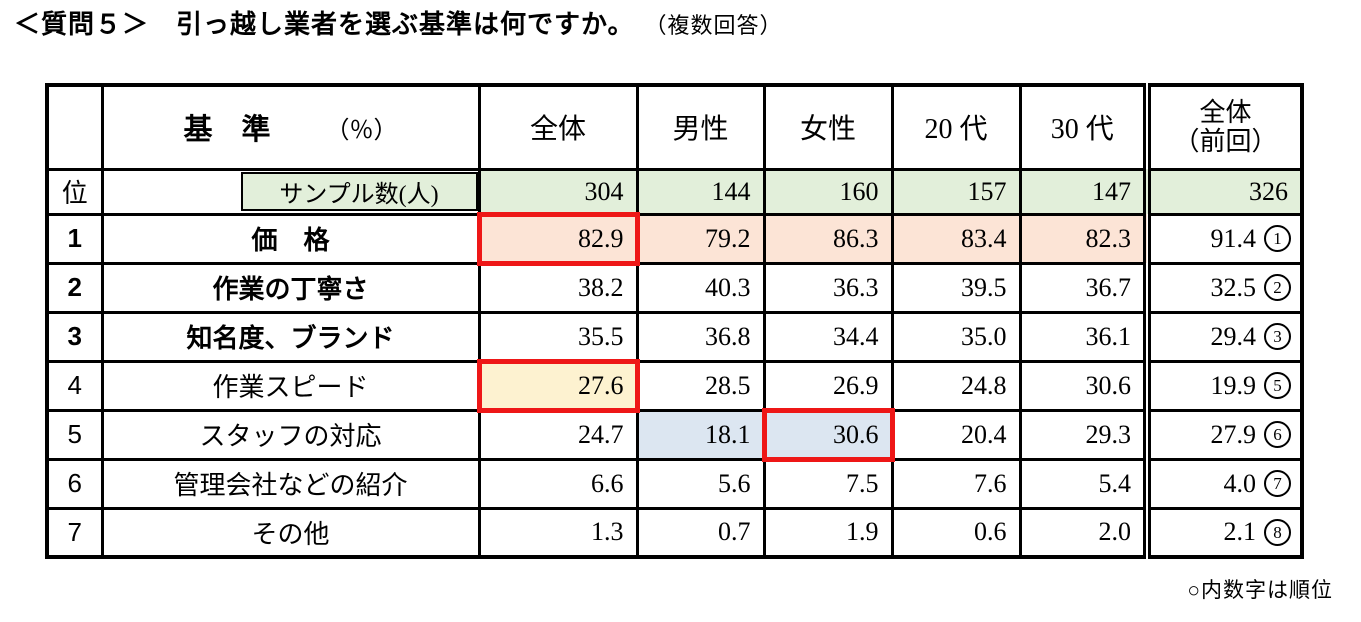 Image resolution: width=1361 pixels, height=622 pixels. I want to click on value-cell-male-highlighted: 18.1, so click(700, 434).